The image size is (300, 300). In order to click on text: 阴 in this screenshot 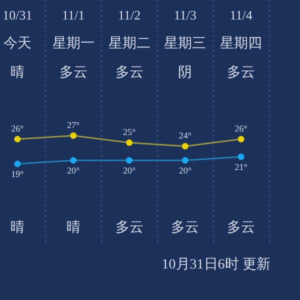, I will do `click(185, 73)`.